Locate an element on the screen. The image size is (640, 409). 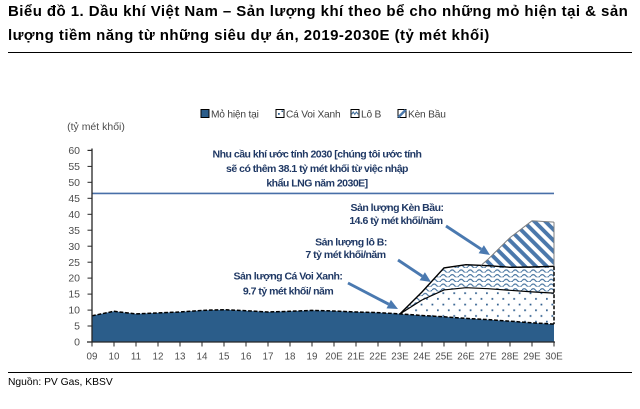
svg-text: 12 is located at coordinates (158, 357).